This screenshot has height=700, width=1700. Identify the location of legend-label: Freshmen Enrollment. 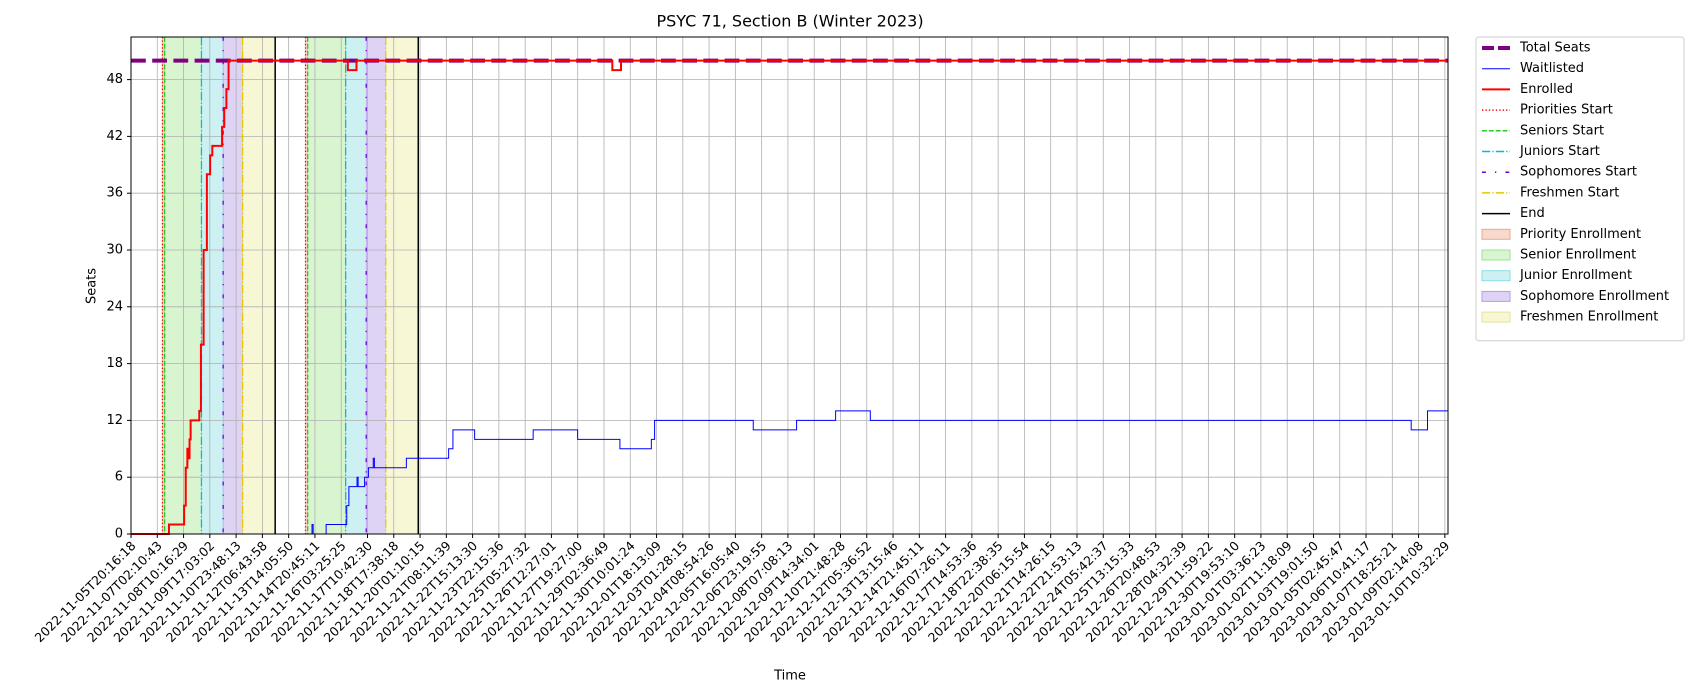
(1589, 317).